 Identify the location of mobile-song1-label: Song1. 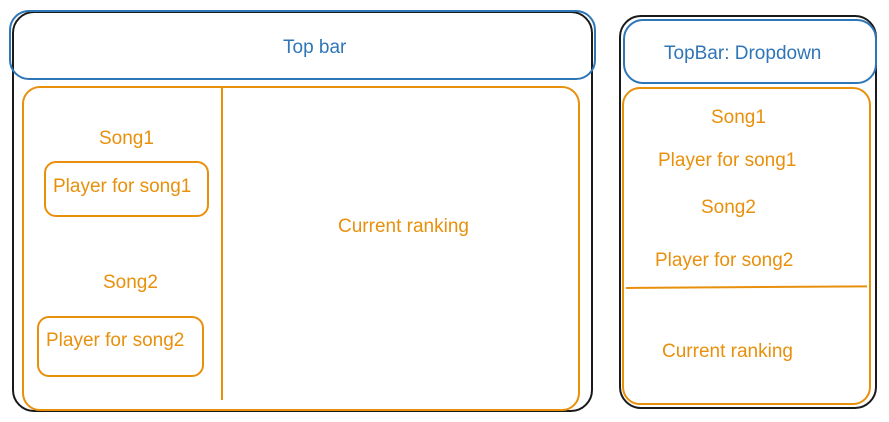
(738, 117).